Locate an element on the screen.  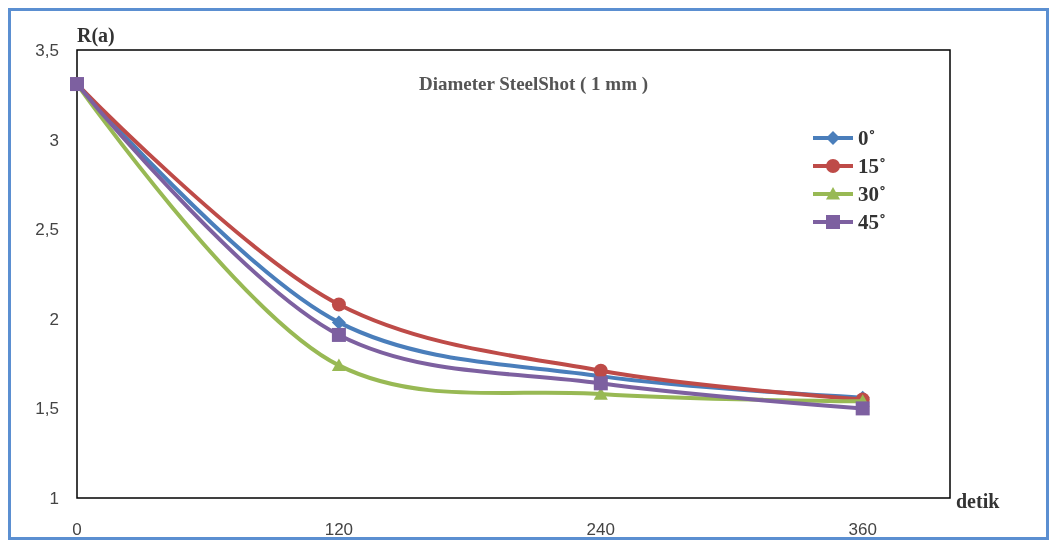
y-tick-label: 3 is located at coordinates (54, 140).